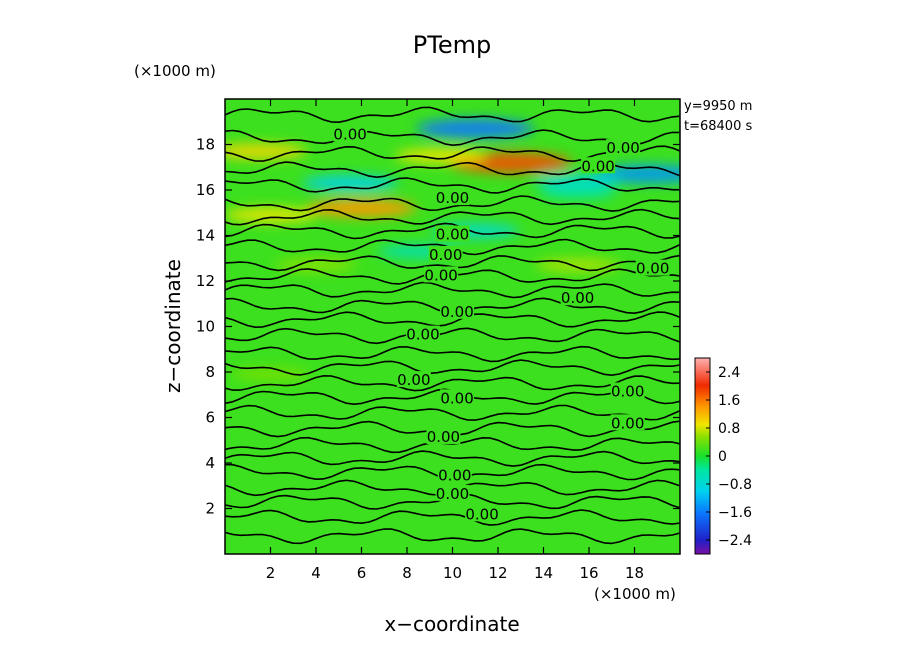 The height and width of the screenshot is (654, 904). What do you see at coordinates (543, 573) in the screenshot?
I see `x-tick-label: 14` at bounding box center [543, 573].